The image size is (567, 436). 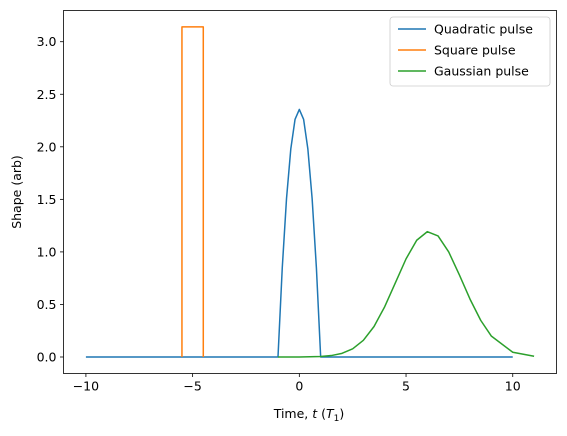 I want to click on x-axis-label: Time, t (T1), so click(x=309, y=415).